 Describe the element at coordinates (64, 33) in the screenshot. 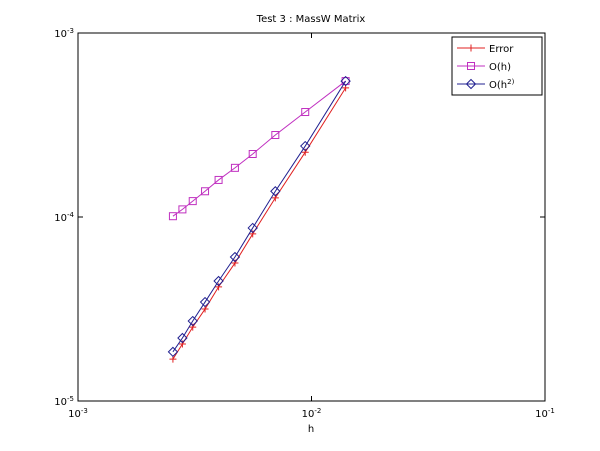

I see `y-tick-label: 10⁻³` at that location.